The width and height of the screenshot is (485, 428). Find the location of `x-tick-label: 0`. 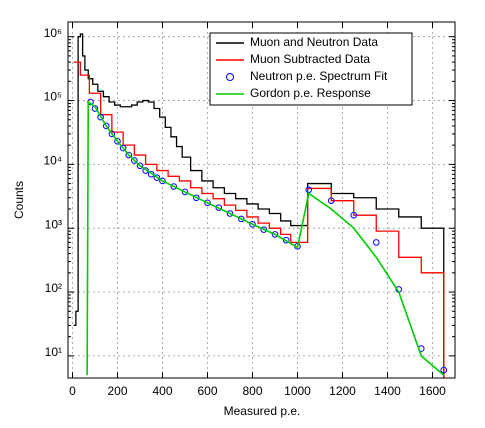

x-tick-label: 0 is located at coordinates (72, 391).